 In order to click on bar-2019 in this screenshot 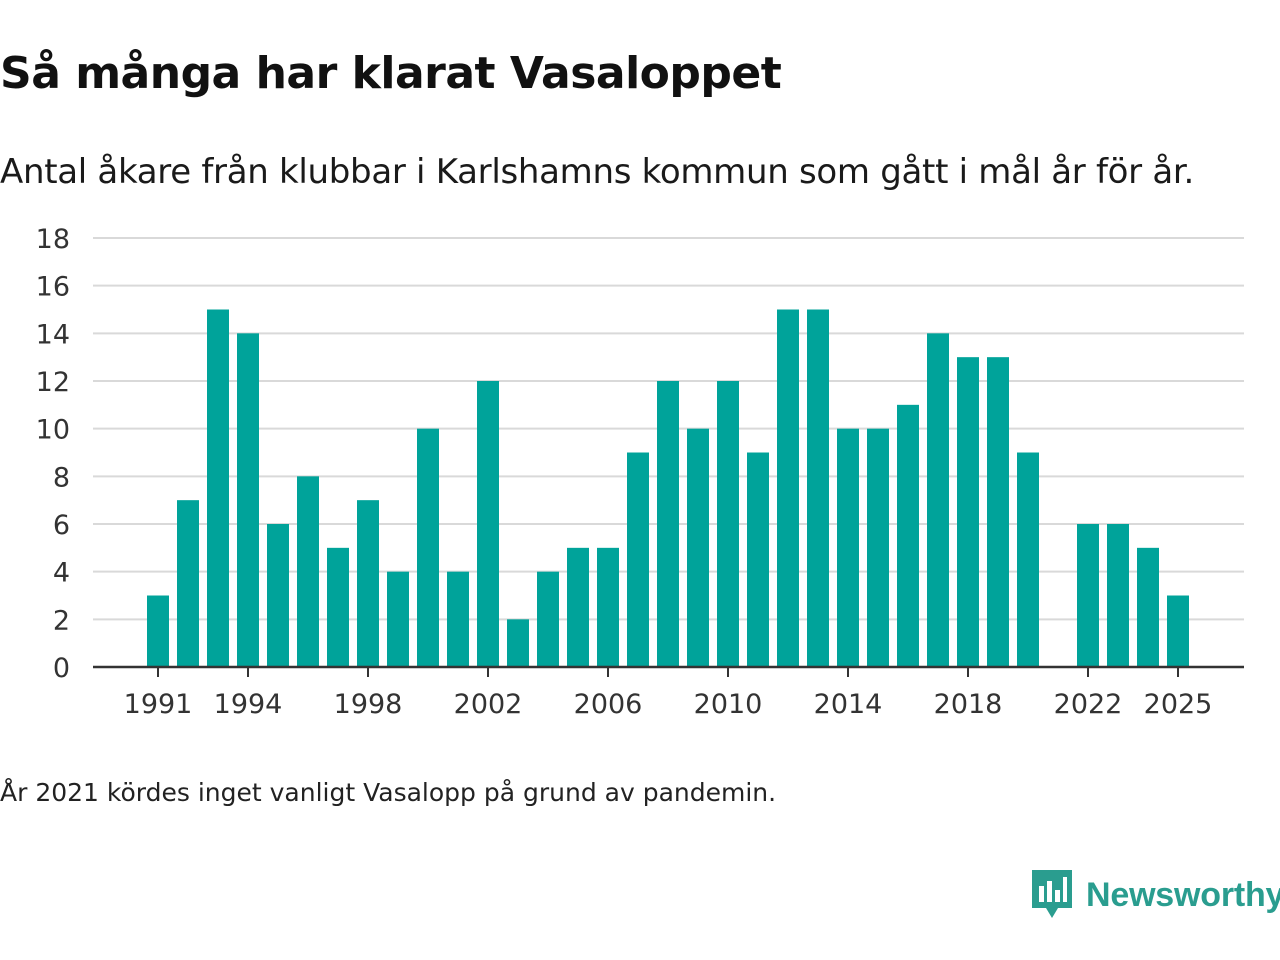, I will do `click(998, 512)`.